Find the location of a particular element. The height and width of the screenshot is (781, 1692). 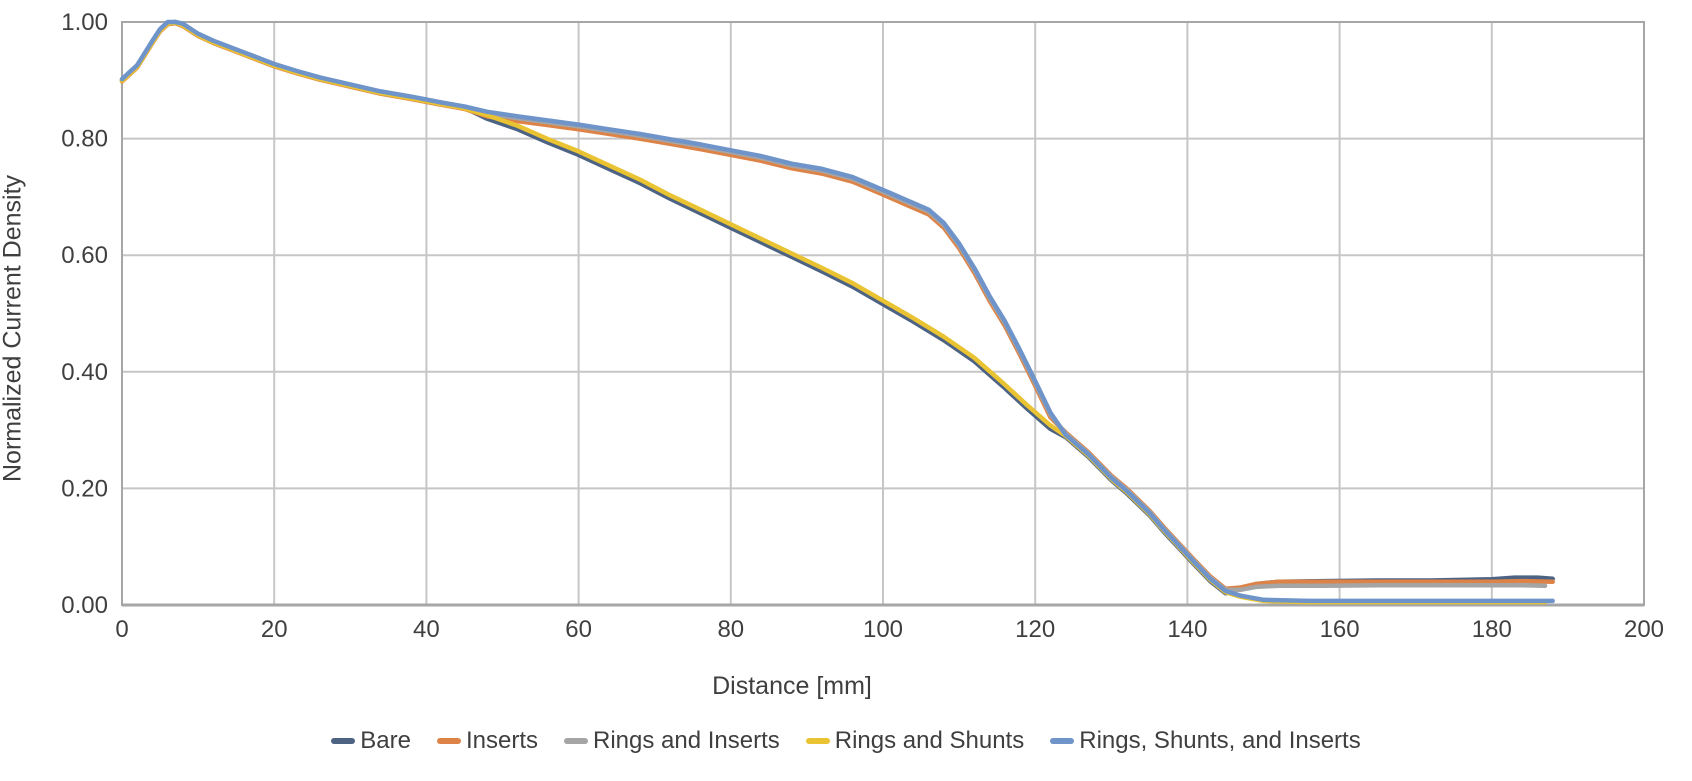

legend-item-bare: Bare is located at coordinates (371, 741).